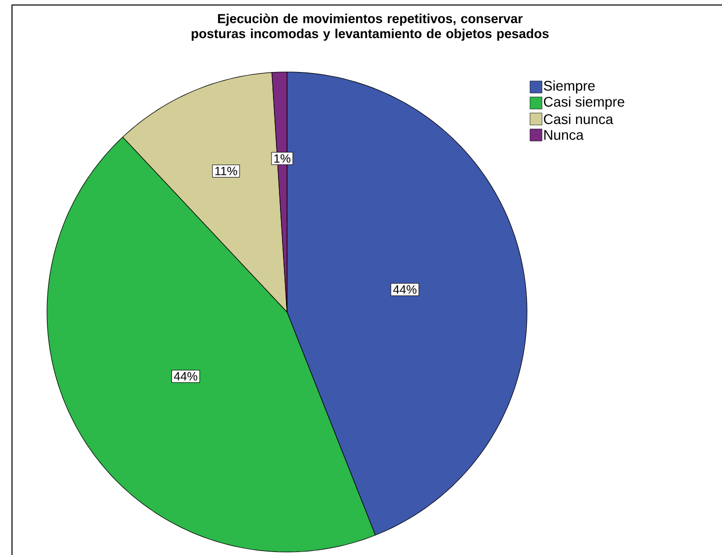  Describe the element at coordinates (226, 171) in the screenshot. I see `data-label: 11%` at that location.